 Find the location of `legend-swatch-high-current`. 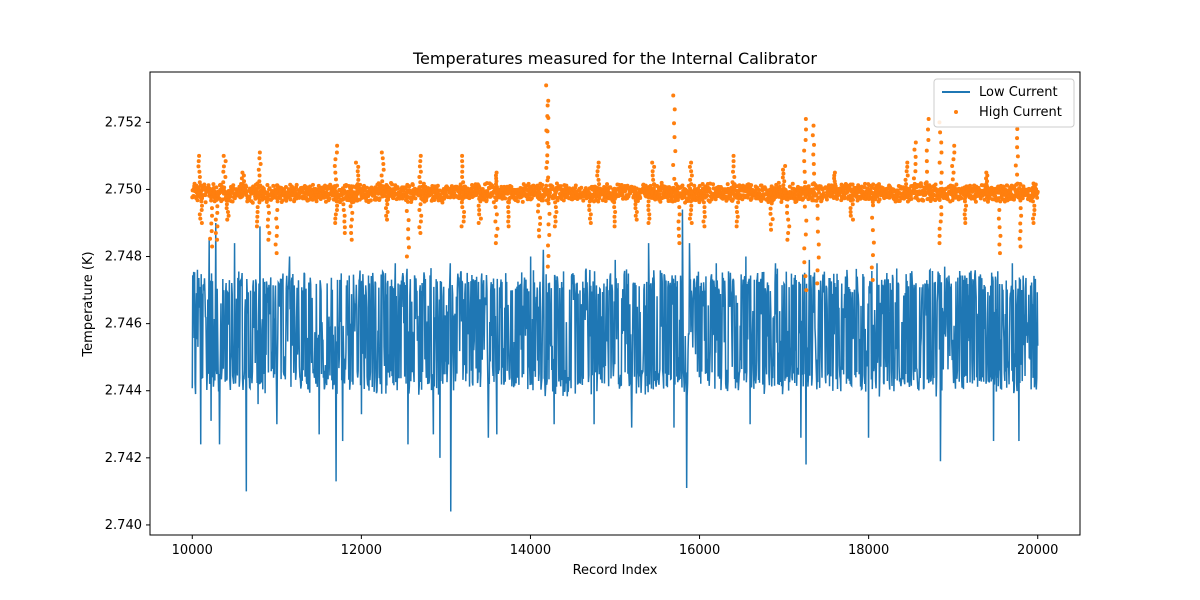

legend-swatch-high-current is located at coordinates (956, 112).